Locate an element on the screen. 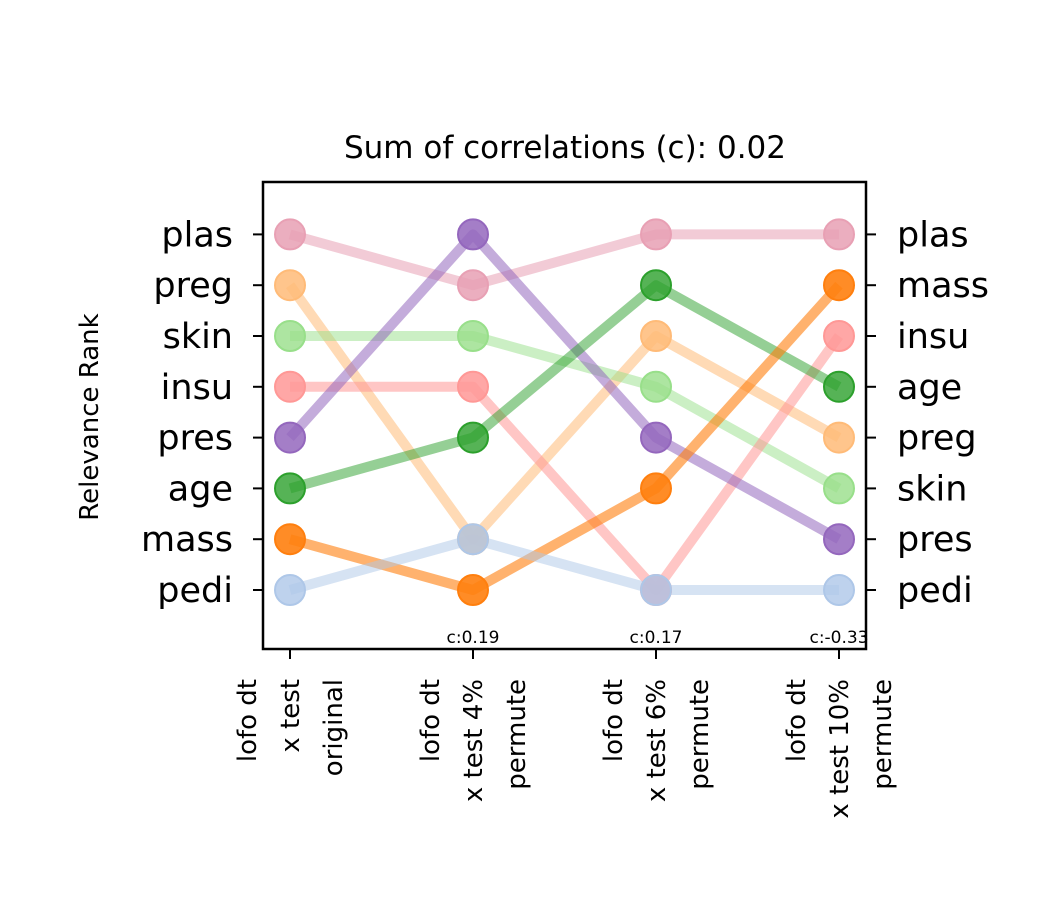 The width and height of the screenshot is (1050, 900). right-axis: plas mass insu age preg skin pres pedi is located at coordinates (927, 413).